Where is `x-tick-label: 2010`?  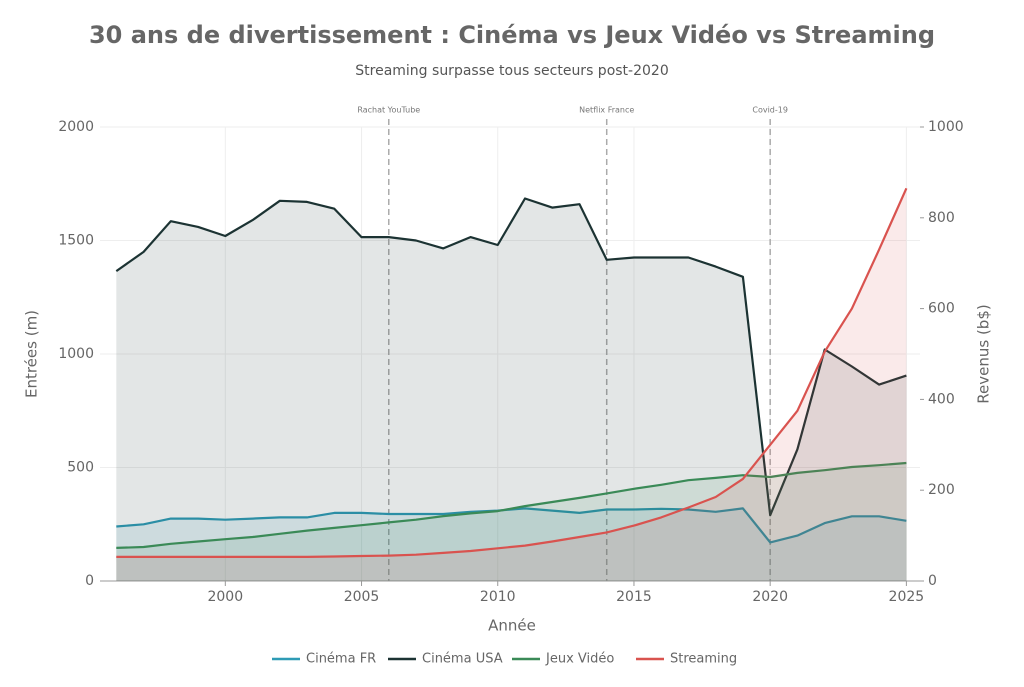 x-tick-label: 2010 is located at coordinates (498, 597).